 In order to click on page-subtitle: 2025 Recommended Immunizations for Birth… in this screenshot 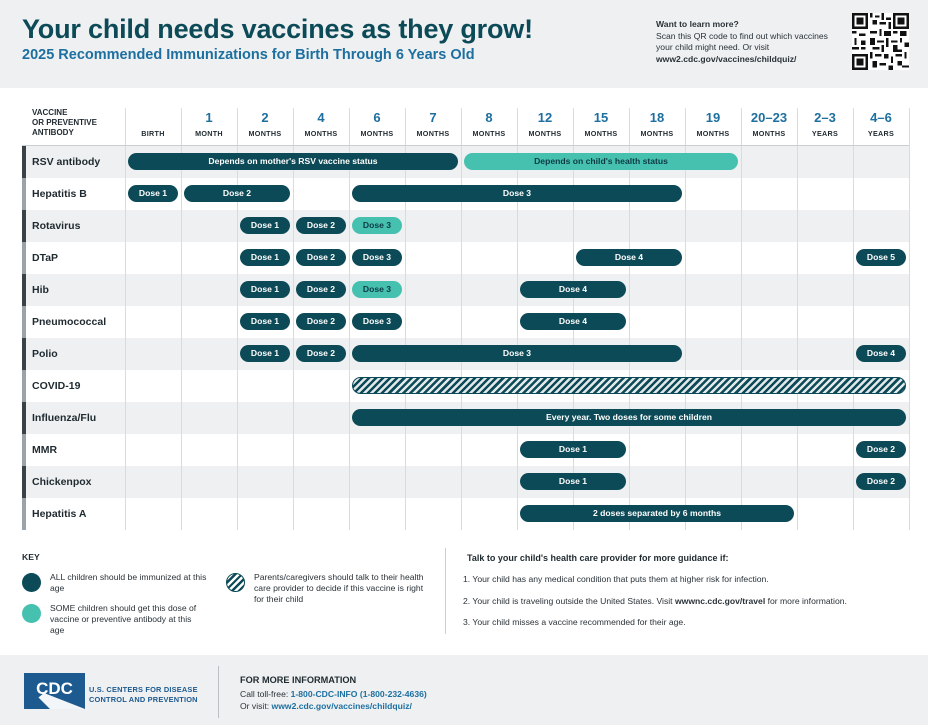, I will do `click(248, 55)`.